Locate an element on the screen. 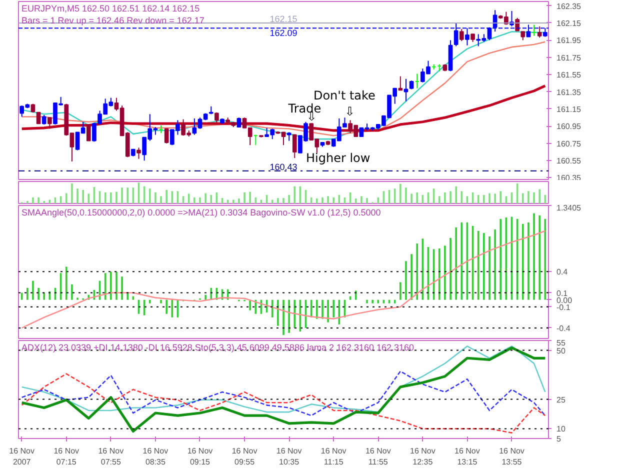  y-tick-label: 161.75 is located at coordinates (569, 57).